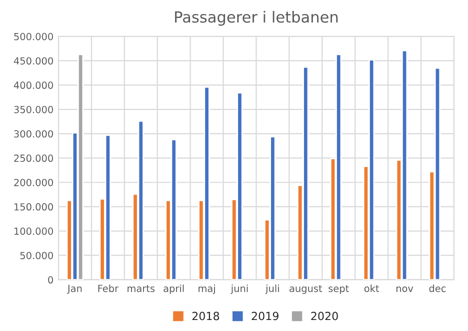 The image size is (468, 331). What do you see at coordinates (272, 289) in the screenshot?
I see `x-tick-label: juli` at bounding box center [272, 289].